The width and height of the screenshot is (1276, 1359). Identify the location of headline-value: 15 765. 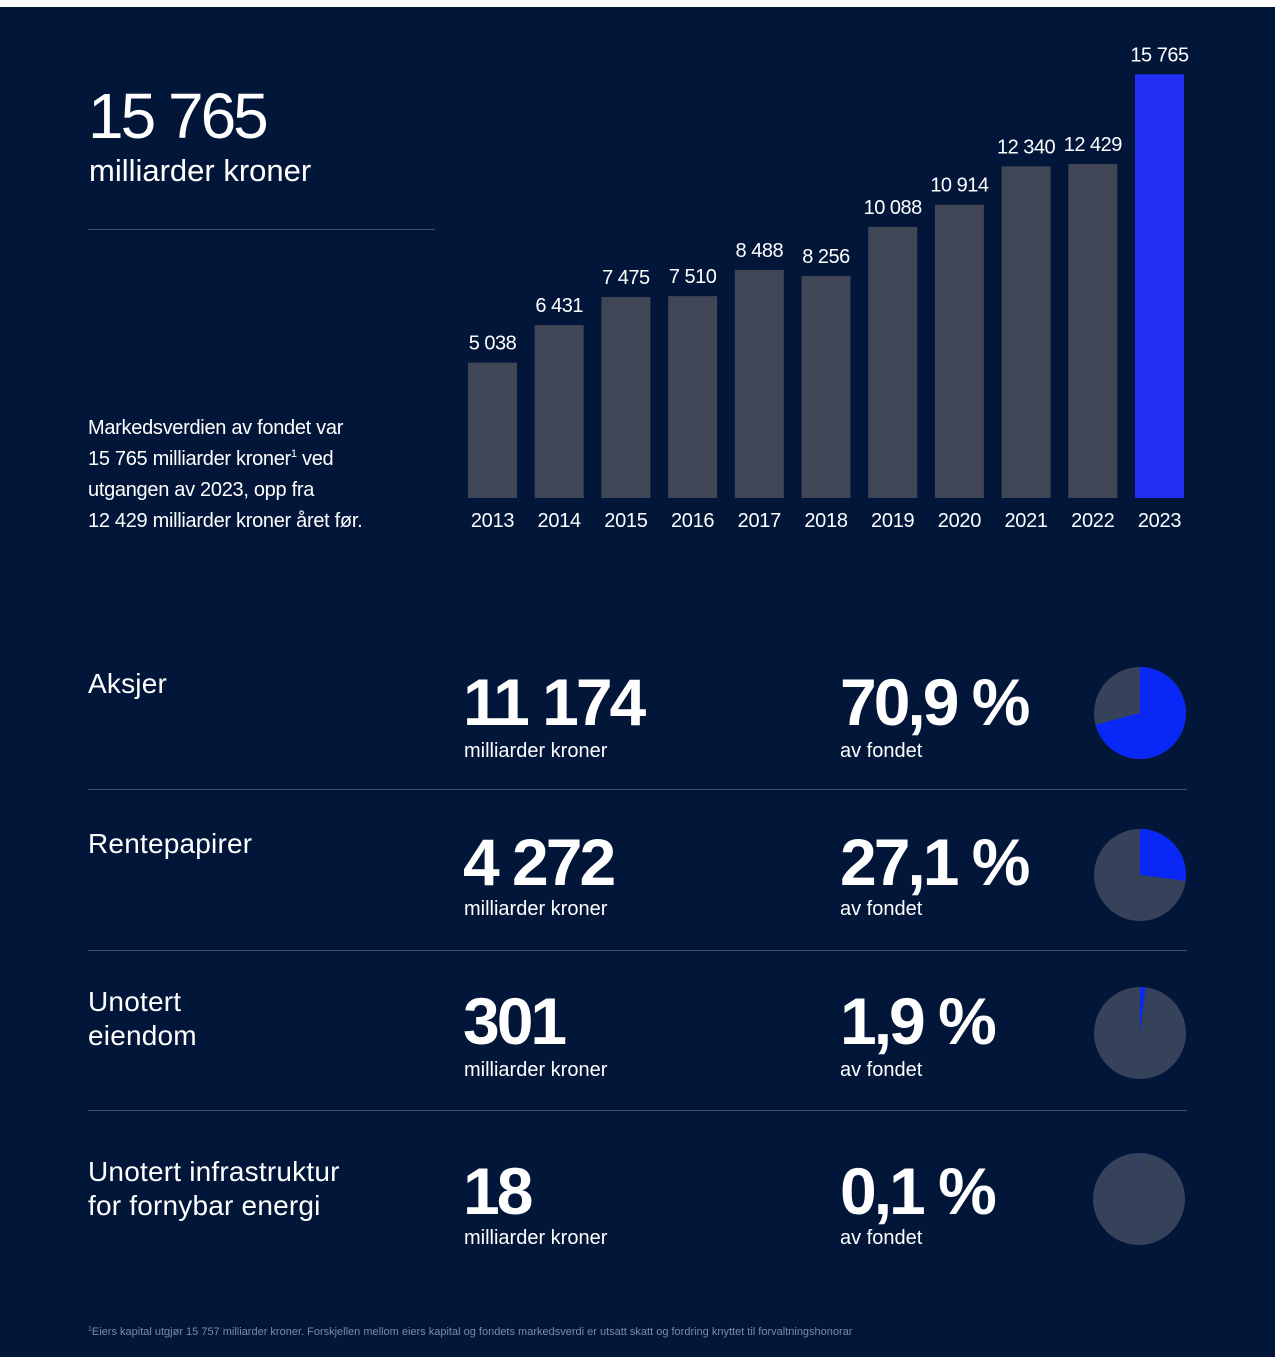
(178, 116).